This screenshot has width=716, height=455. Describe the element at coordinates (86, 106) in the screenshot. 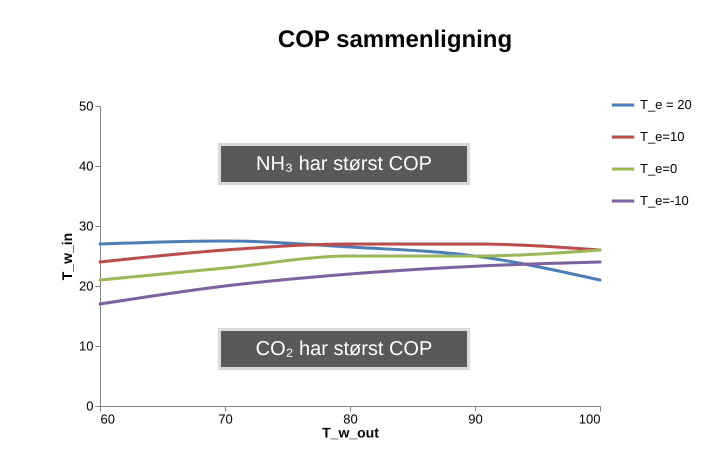

I see `y-tick-label: 50` at that location.